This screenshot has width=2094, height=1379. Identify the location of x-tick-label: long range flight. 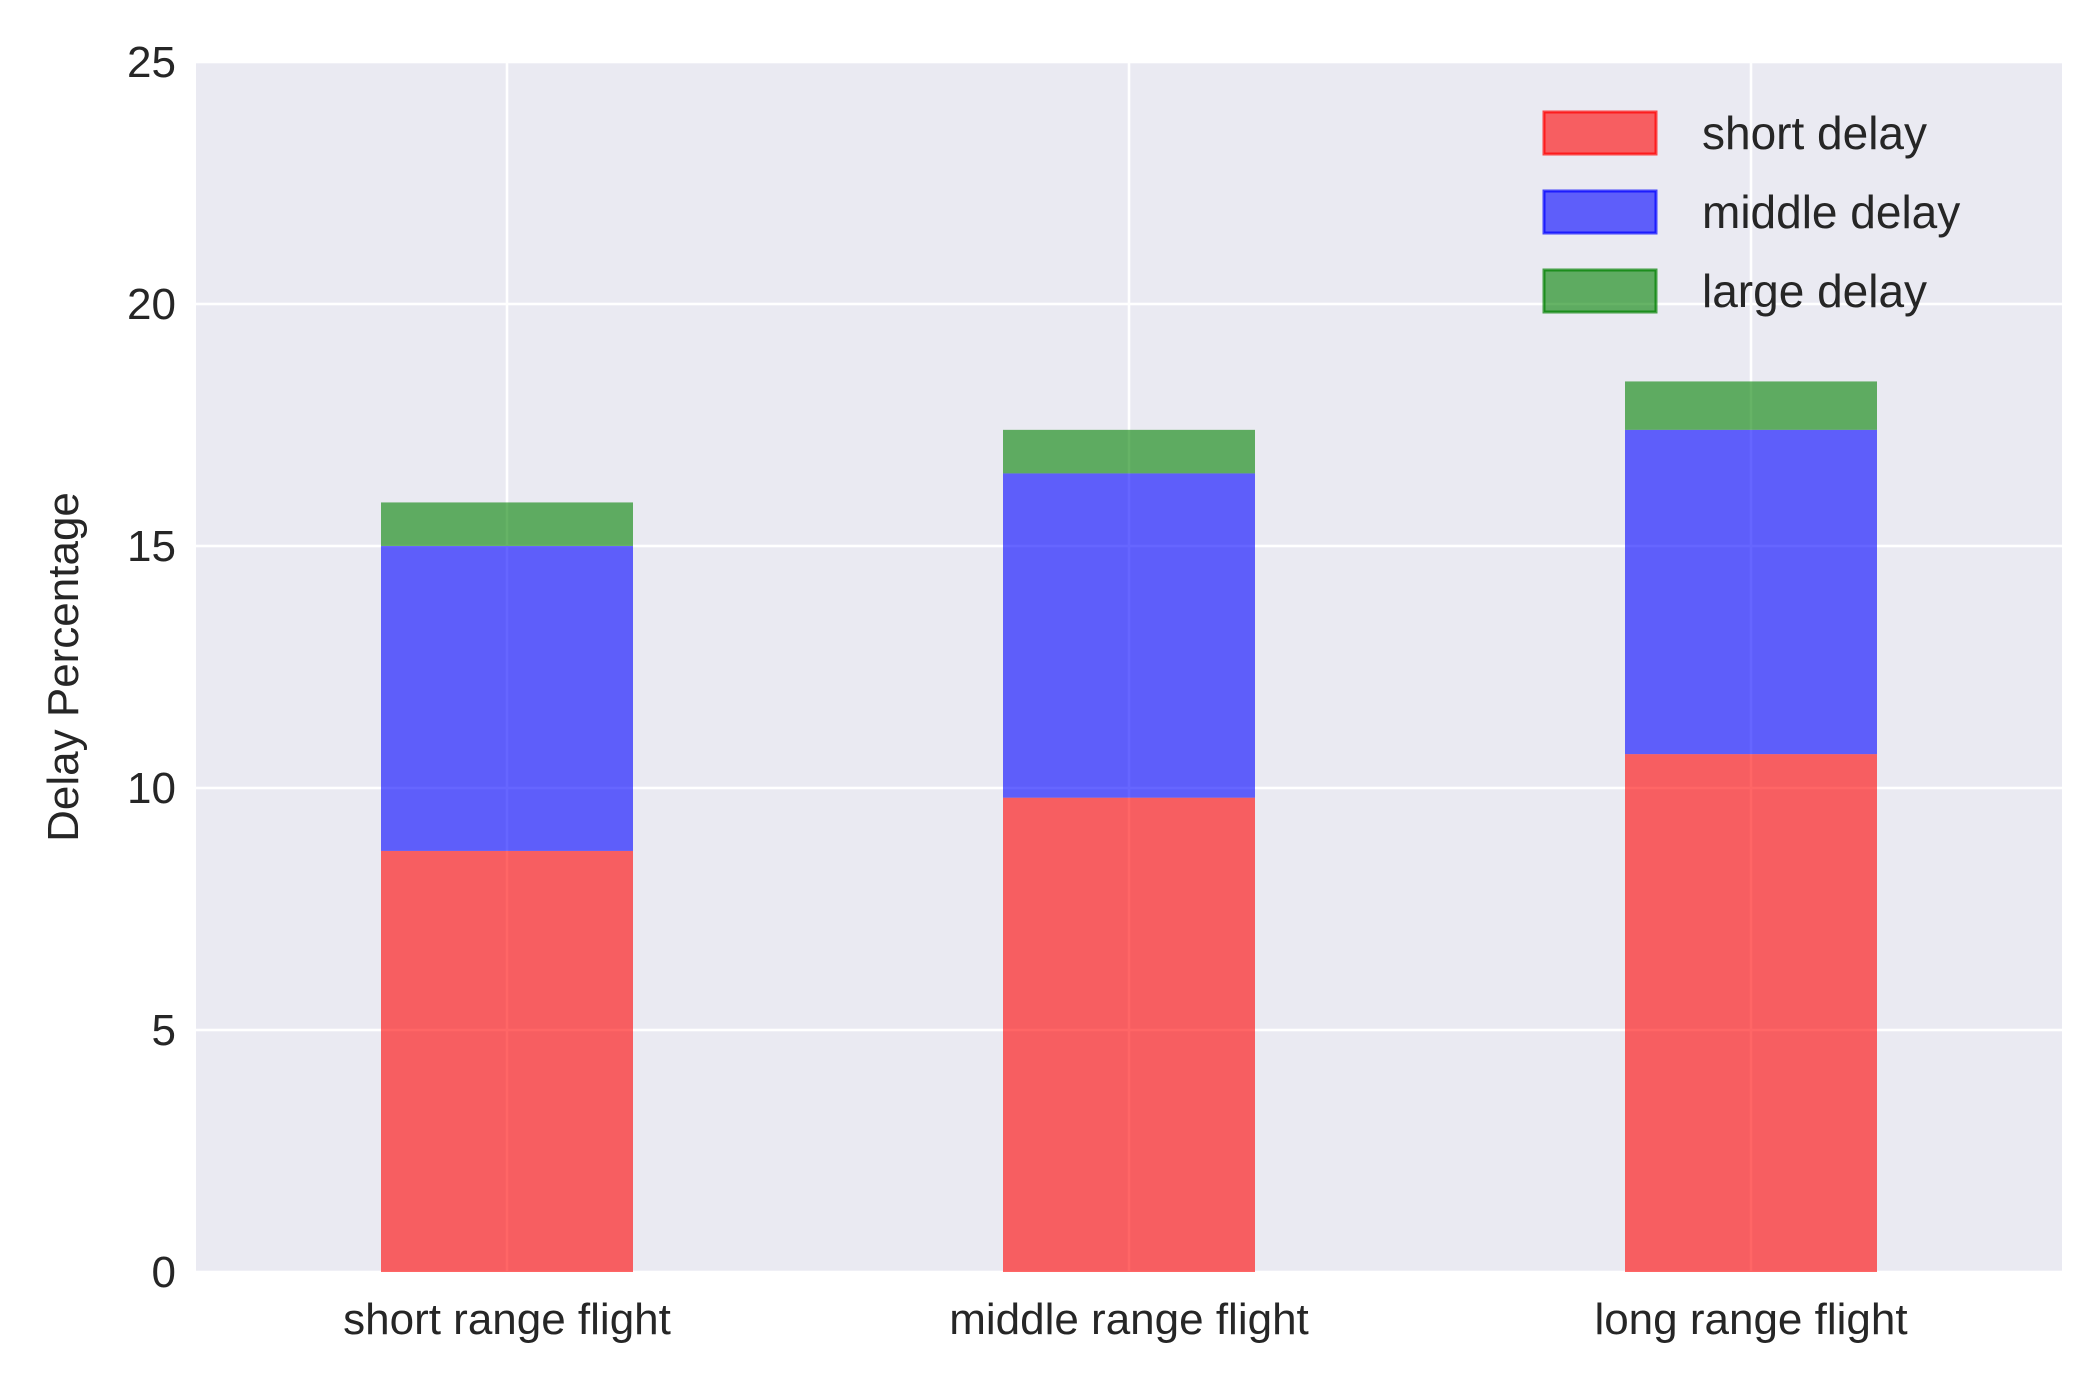
(1750, 1319).